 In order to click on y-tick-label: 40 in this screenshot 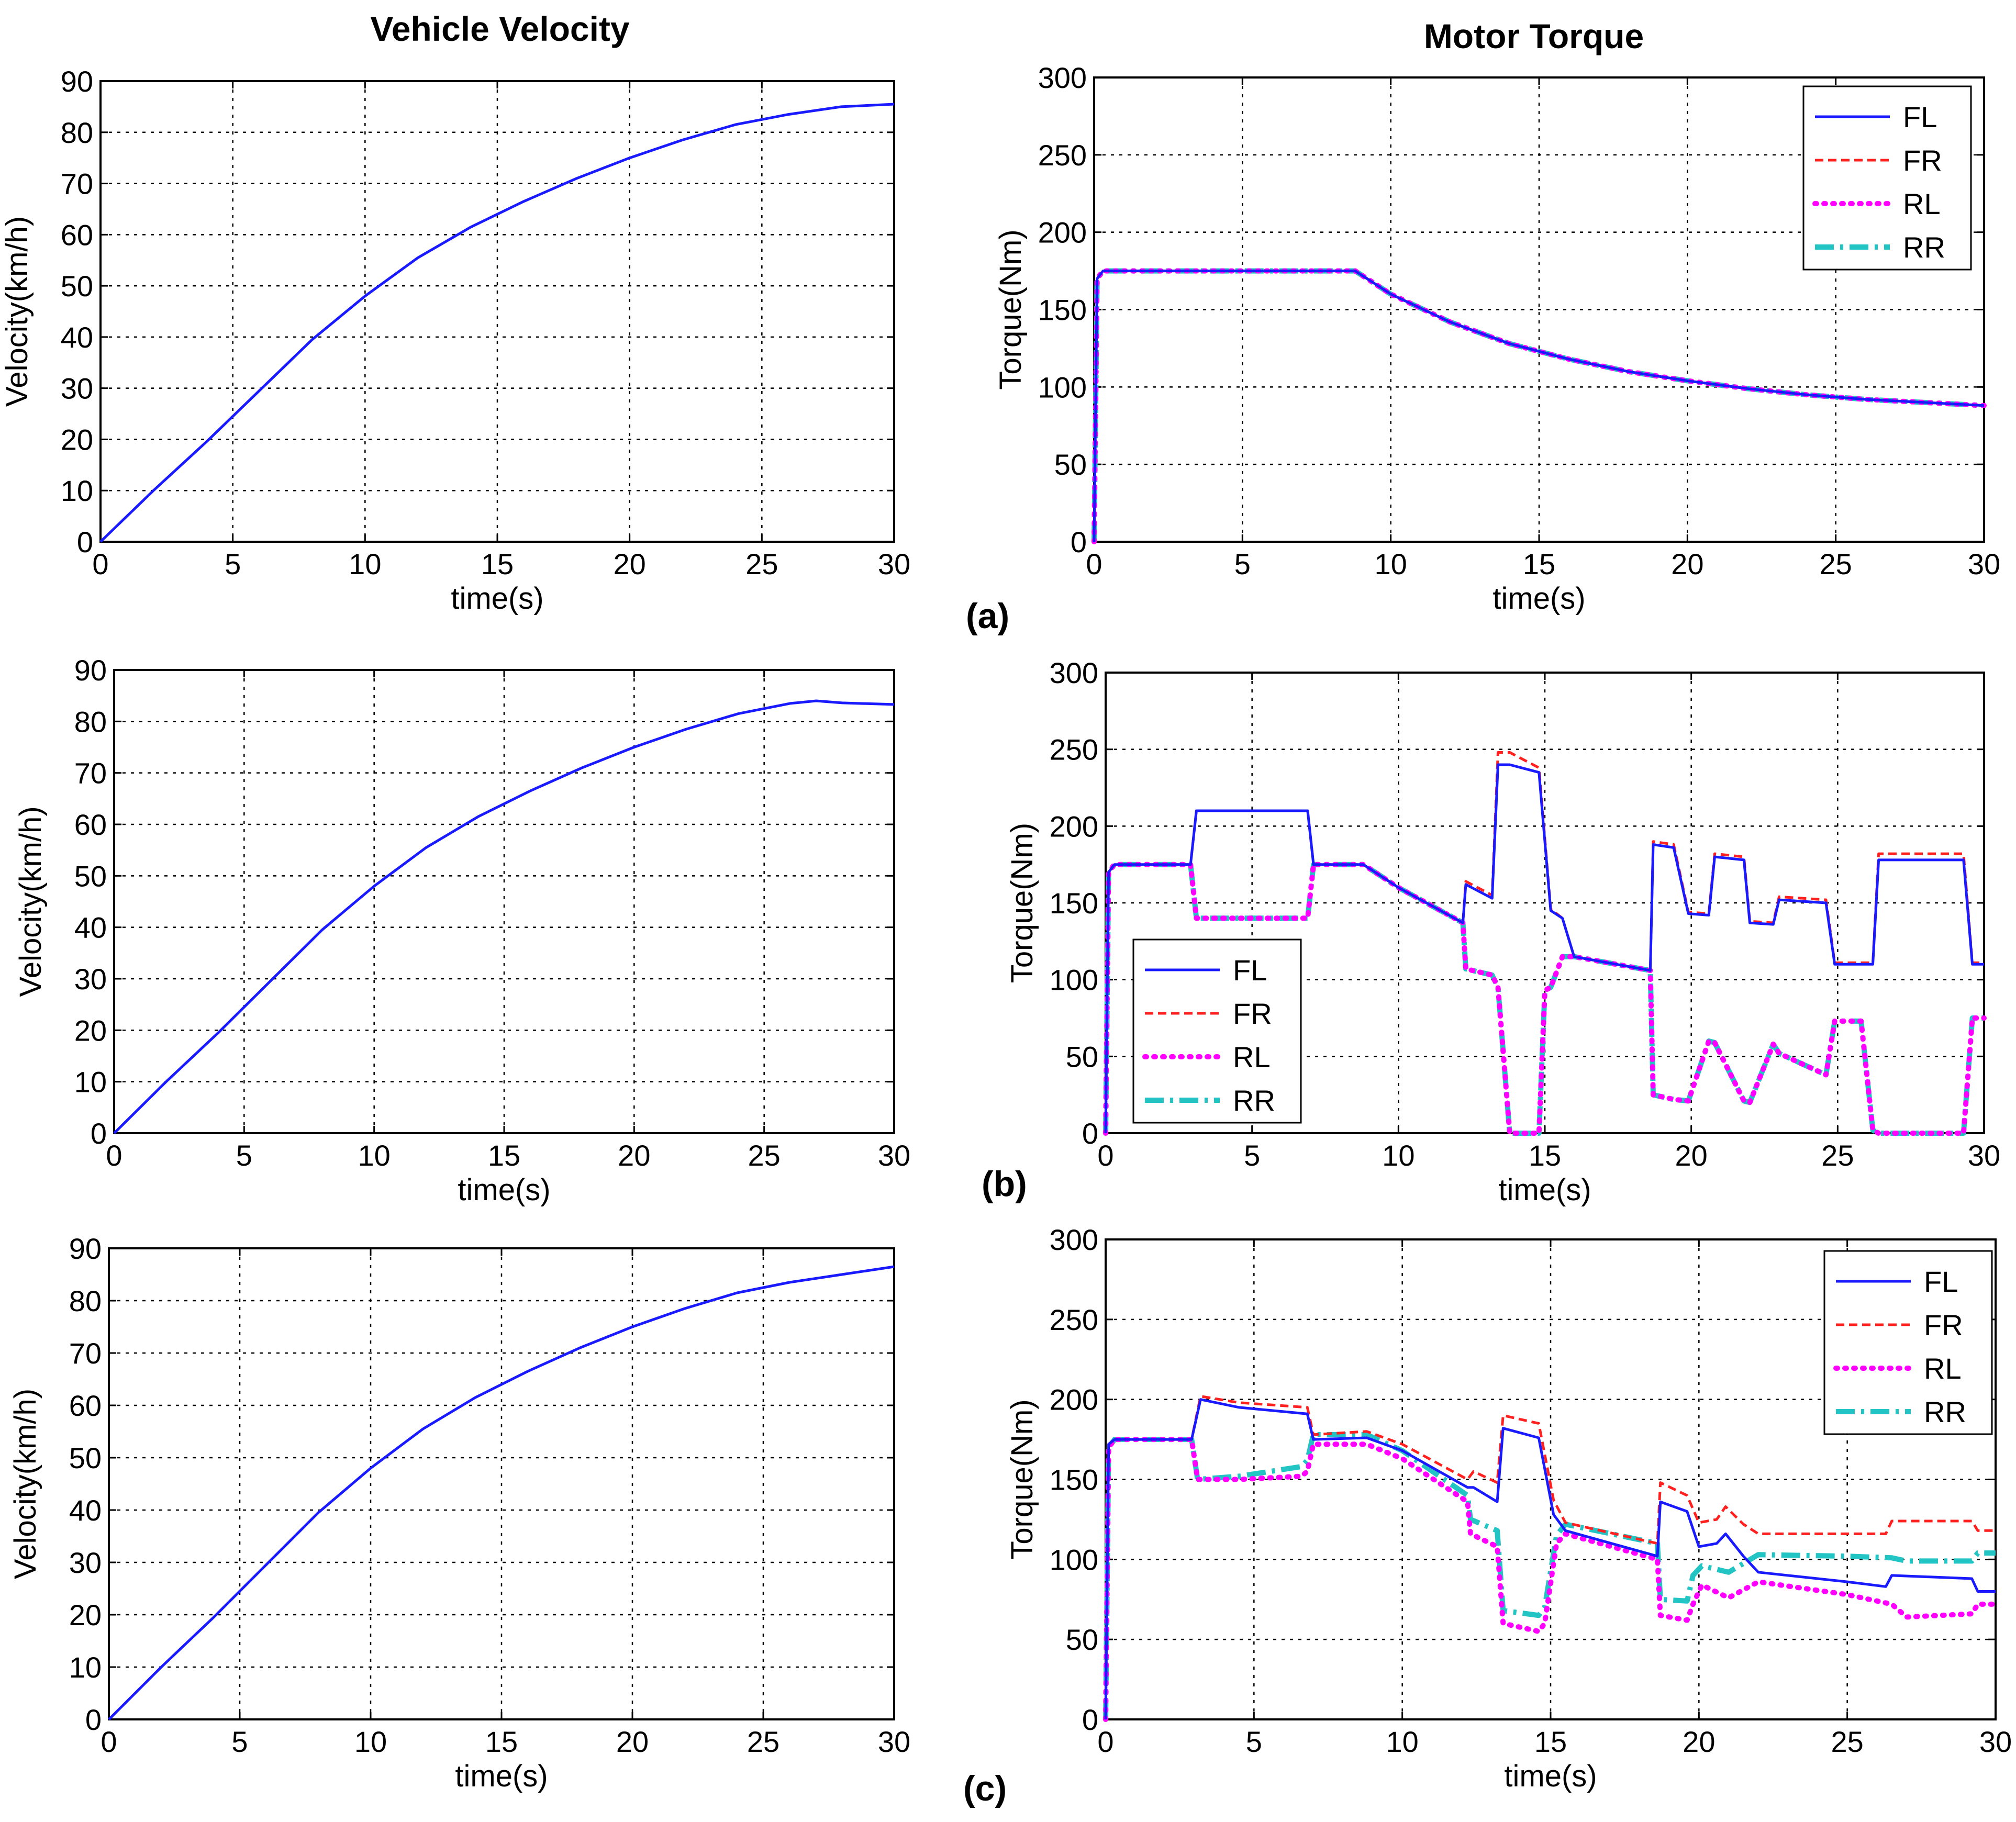, I will do `click(90, 928)`.